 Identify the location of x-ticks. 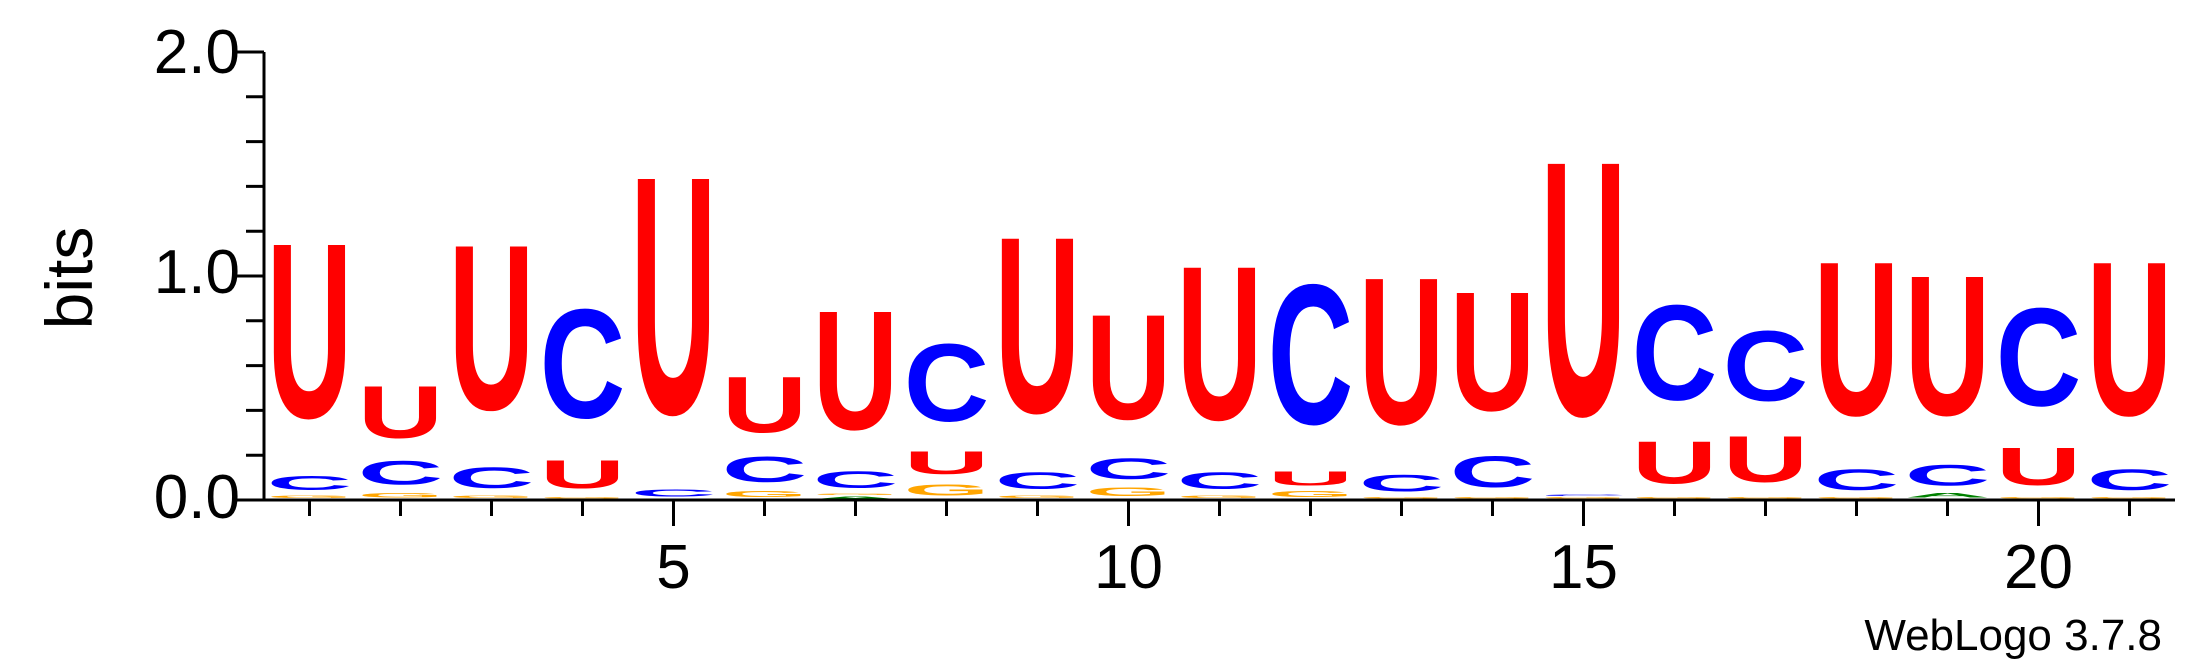
(1219, 513).